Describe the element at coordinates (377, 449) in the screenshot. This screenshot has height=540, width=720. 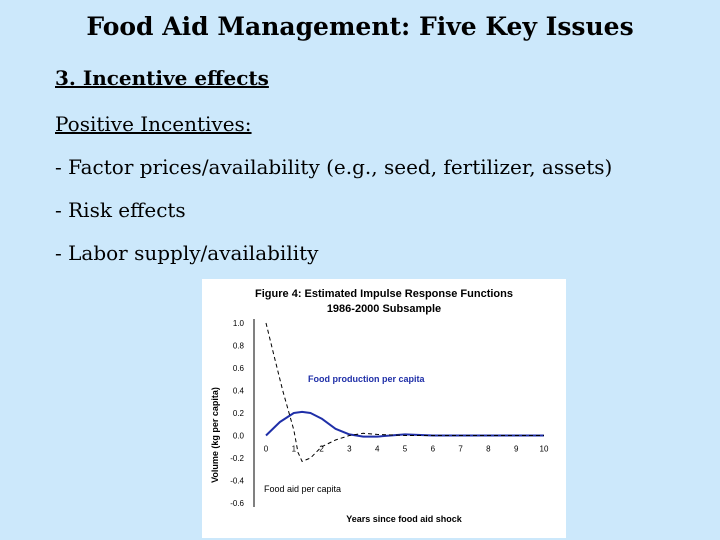
I see `x-tick-label: 4` at that location.